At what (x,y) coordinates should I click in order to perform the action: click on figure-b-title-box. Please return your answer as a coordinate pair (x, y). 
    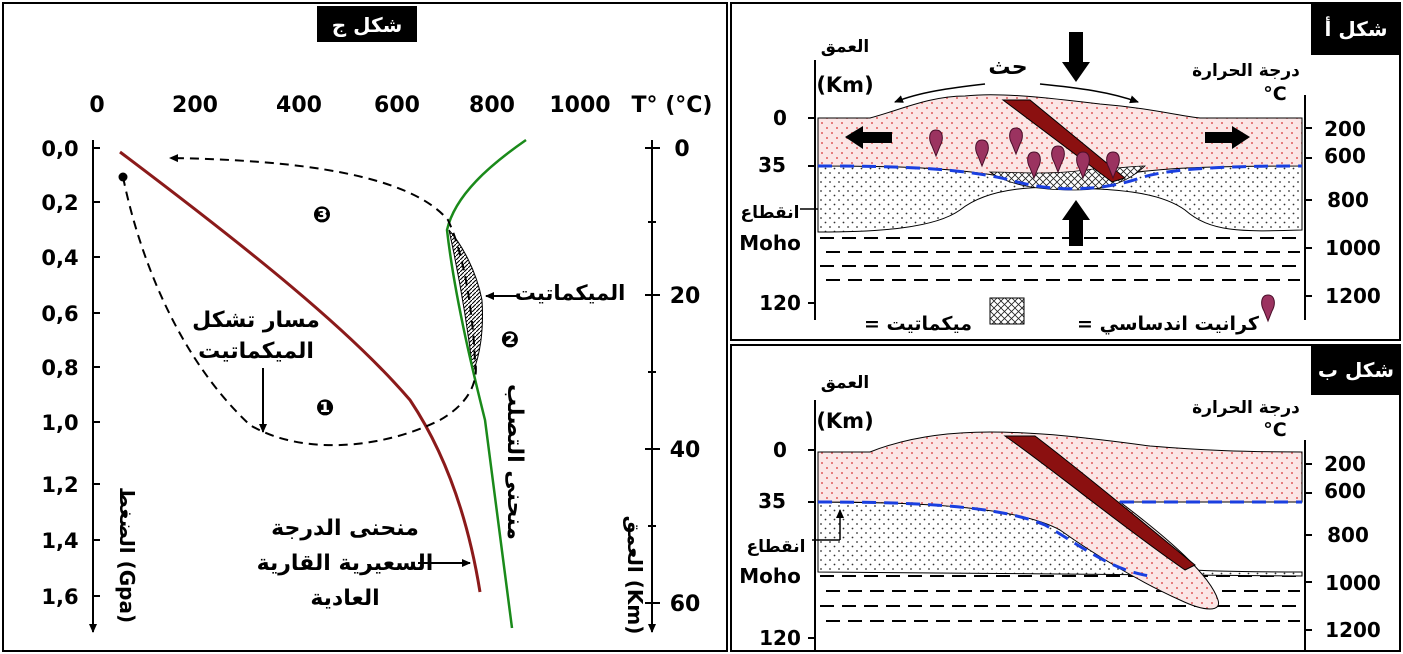
    Looking at the image, I should click on (1355, 370).